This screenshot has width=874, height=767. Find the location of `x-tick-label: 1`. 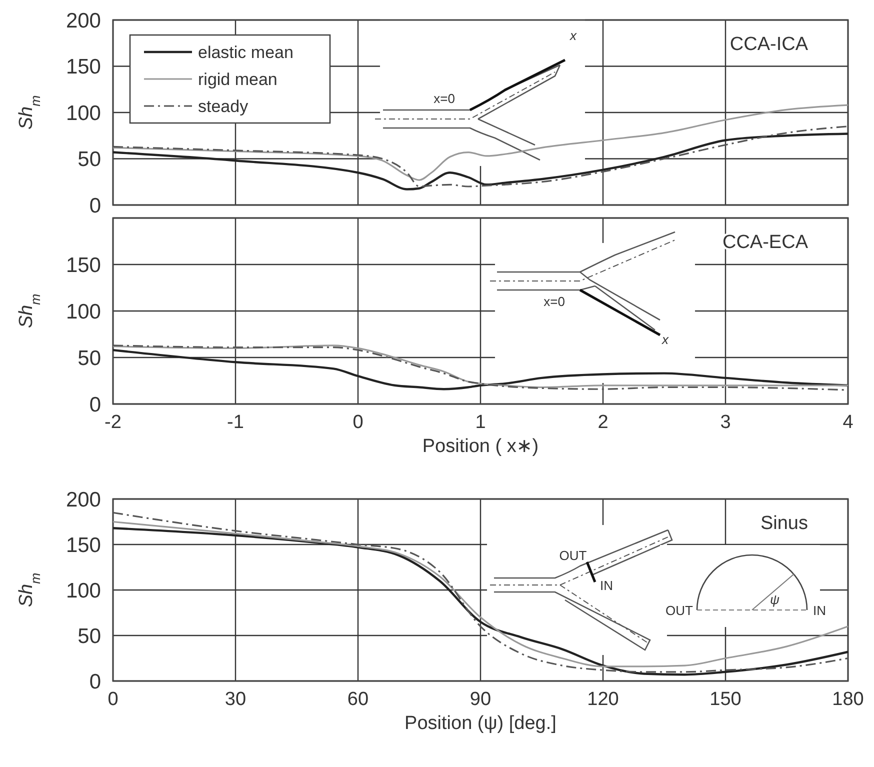

x-tick-label: 1 is located at coordinates (480, 422).